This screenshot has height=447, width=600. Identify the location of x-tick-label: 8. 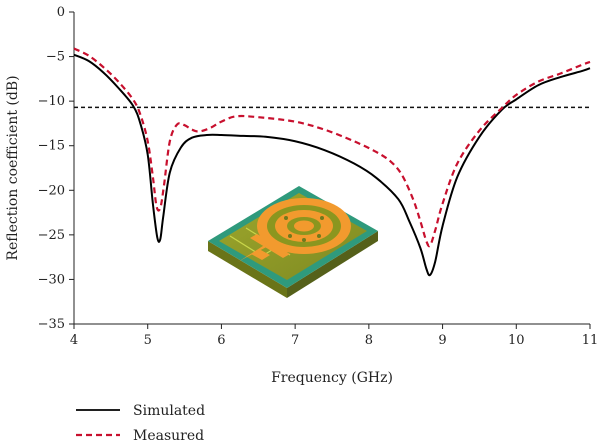
(369, 340).